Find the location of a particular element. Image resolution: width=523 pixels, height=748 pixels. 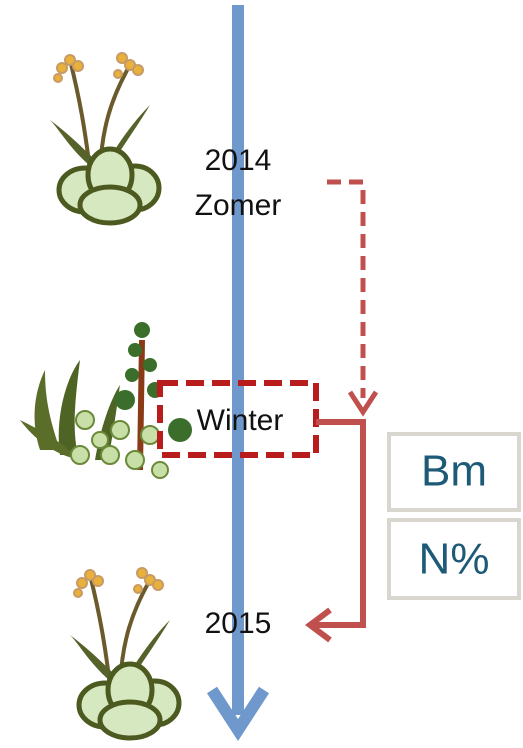

season-label: Zomer is located at coordinates (238, 205).